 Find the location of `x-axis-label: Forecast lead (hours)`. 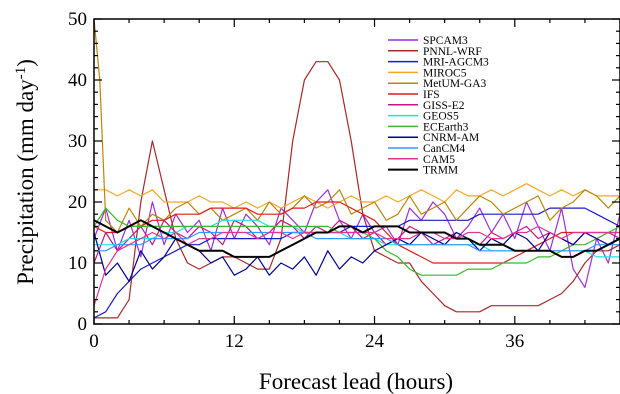

x-axis-label: Forecast lead (hours) is located at coordinates (356, 381).